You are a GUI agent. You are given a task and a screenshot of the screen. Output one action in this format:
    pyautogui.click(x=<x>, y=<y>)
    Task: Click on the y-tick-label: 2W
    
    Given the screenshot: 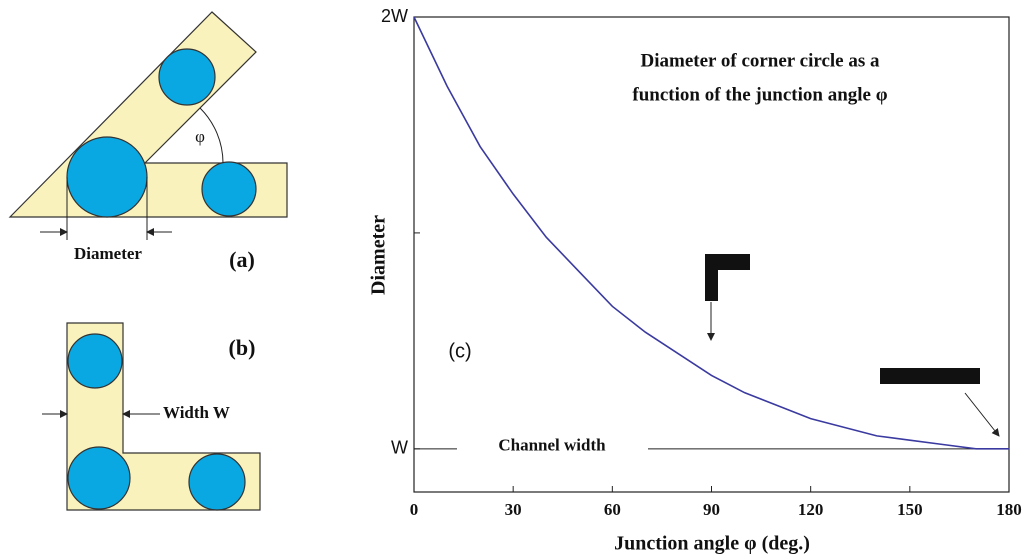 What is the action you would take?
    pyautogui.click(x=394, y=16)
    